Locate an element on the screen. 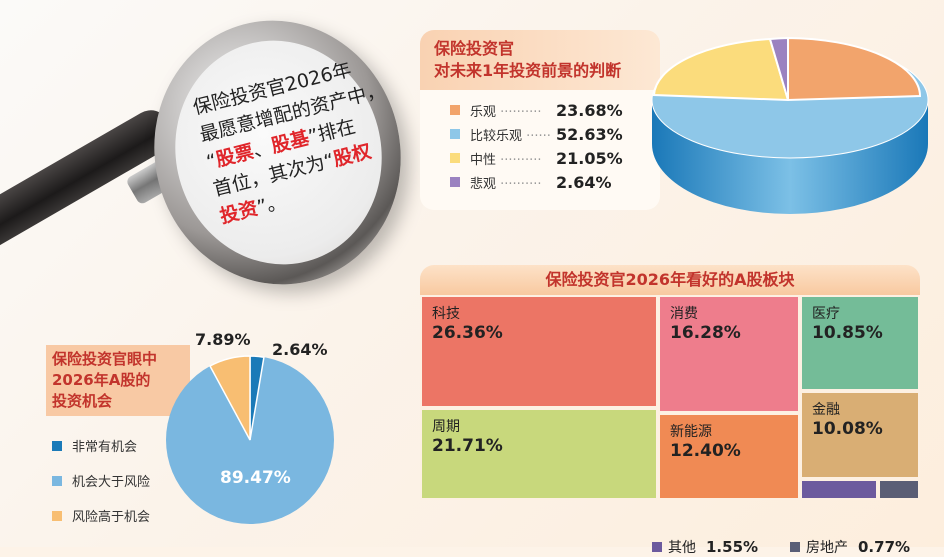  outlook-title: 保险投资官 对未来1年投资前景的判断 is located at coordinates (540, 60).